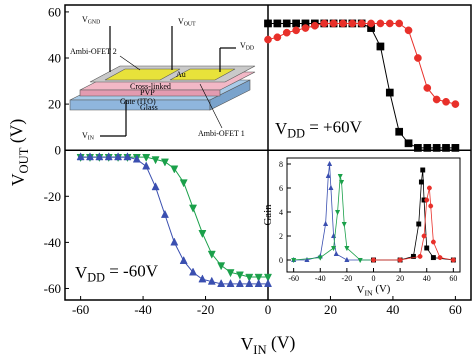  I want to click on y-tick-label: 6, so click(281, 188).